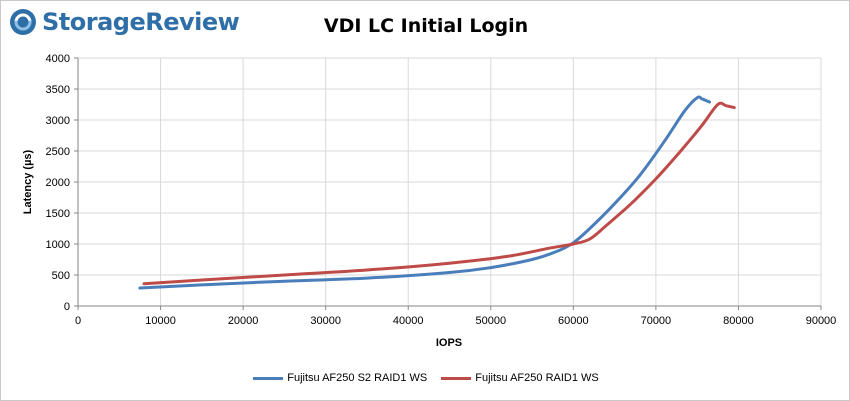 This screenshot has width=850, height=401. I want to click on y-tick-labels: 0 500 1000 1500 2000 2500 3000 3500 4000, so click(62, 183).